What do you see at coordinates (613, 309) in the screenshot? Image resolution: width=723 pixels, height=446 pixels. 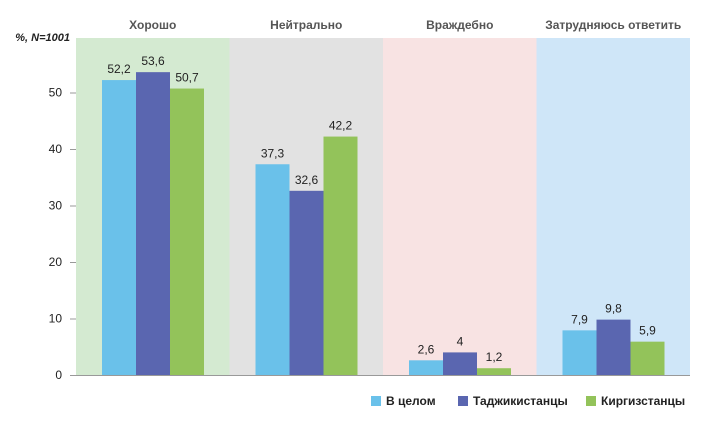 I see `data-label: 9,8` at bounding box center [613, 309].